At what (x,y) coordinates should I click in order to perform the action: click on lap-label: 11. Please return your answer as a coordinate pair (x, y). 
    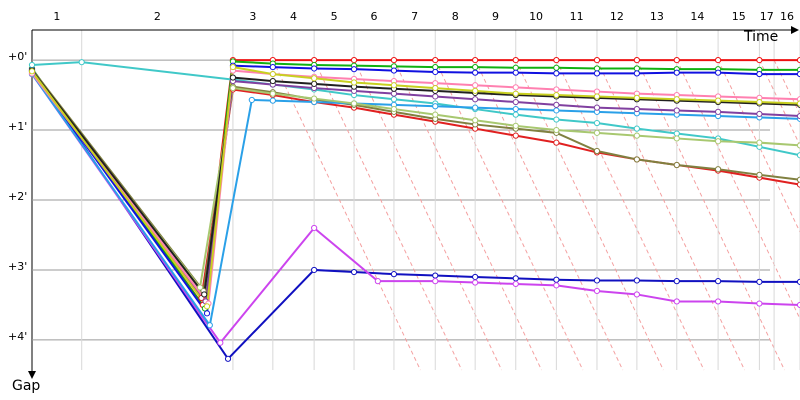
    Looking at the image, I should click on (577, 16).